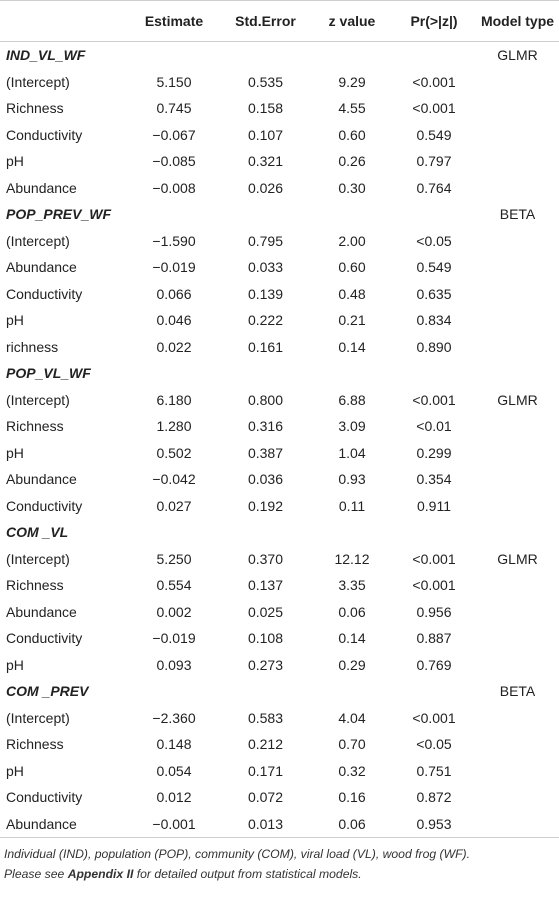  What do you see at coordinates (517, 214) in the screenshot?
I see `model-type-cell: BETA` at bounding box center [517, 214].